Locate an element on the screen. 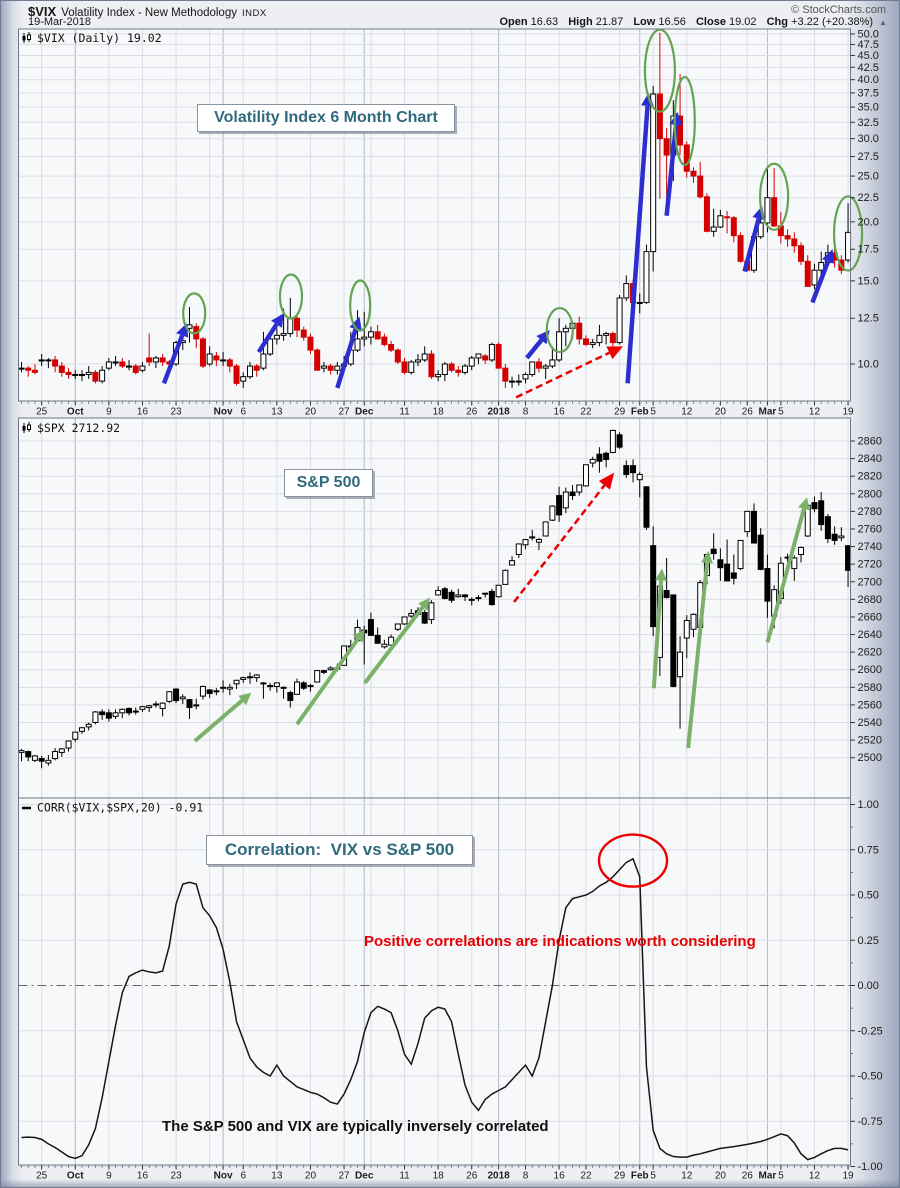 The height and width of the screenshot is (1188, 900). y-tick-label: 15.0 is located at coordinates (868, 281).